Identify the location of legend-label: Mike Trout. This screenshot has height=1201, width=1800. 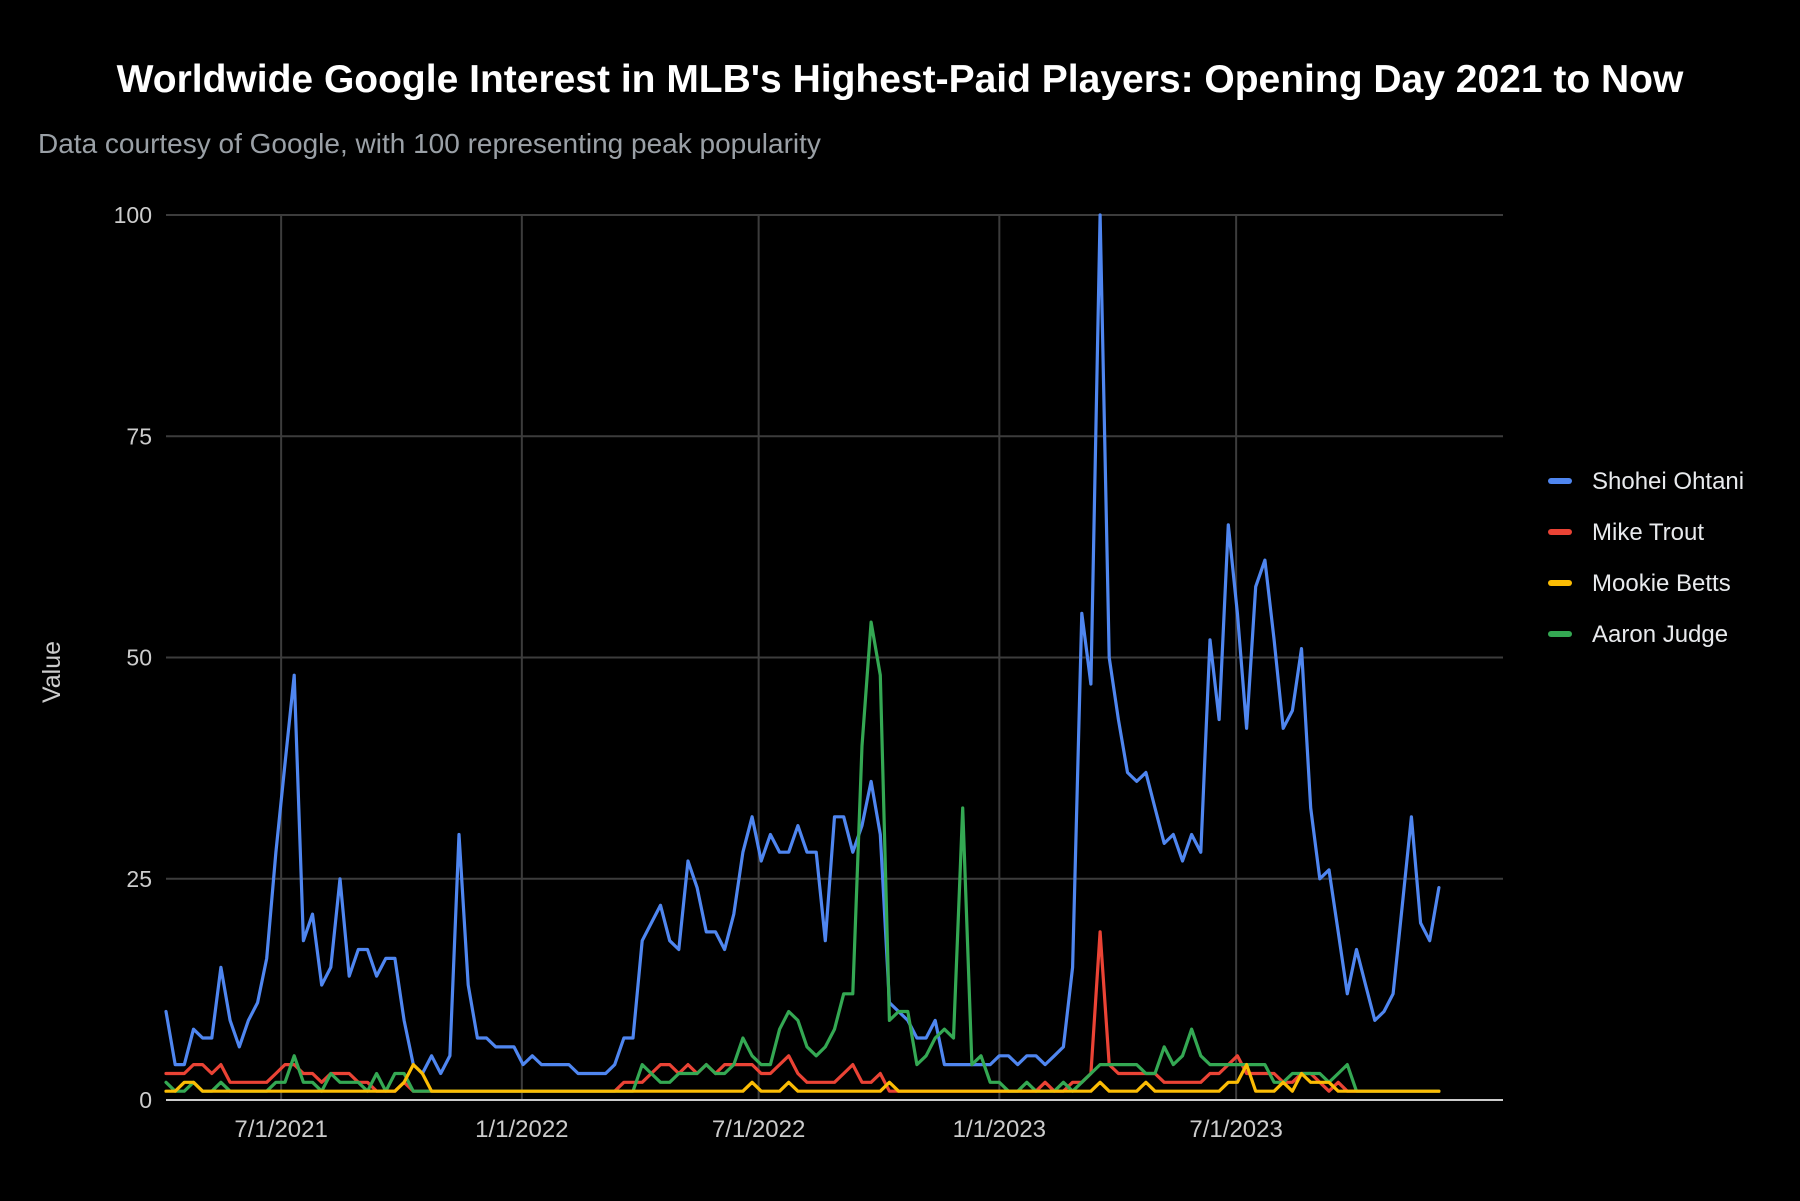
(1648, 532).